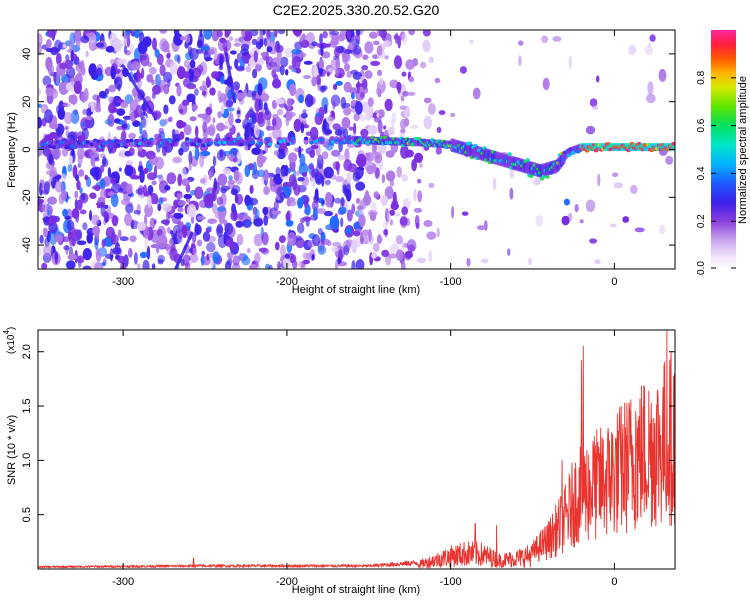 This screenshot has width=750, height=600. I want to click on y-tick-label: 2.0, so click(27, 351).